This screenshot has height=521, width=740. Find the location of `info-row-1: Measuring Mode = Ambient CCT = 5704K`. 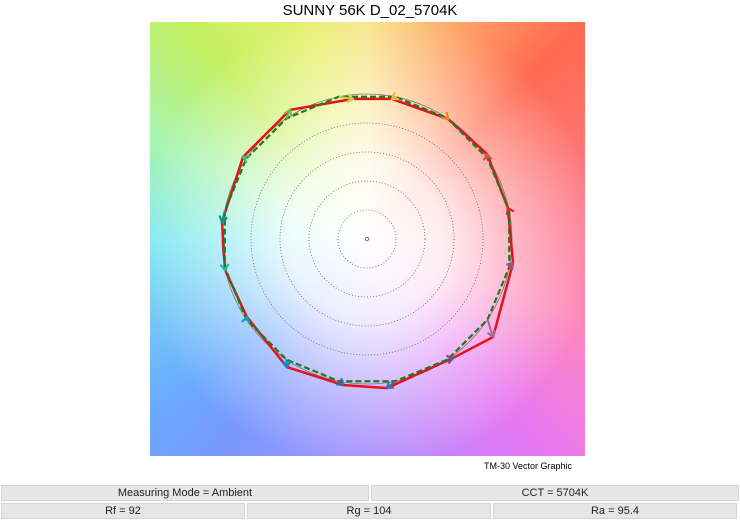

info-row-1: Measuring Mode = Ambient CCT = 5704K is located at coordinates (370, 493).